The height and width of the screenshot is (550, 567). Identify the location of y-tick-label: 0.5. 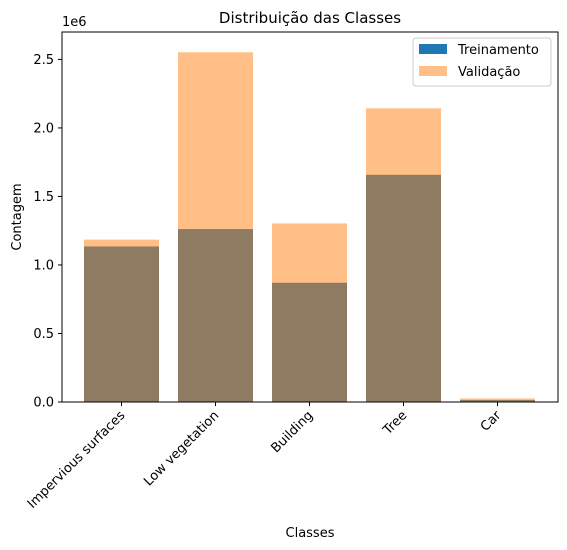
(43, 334).